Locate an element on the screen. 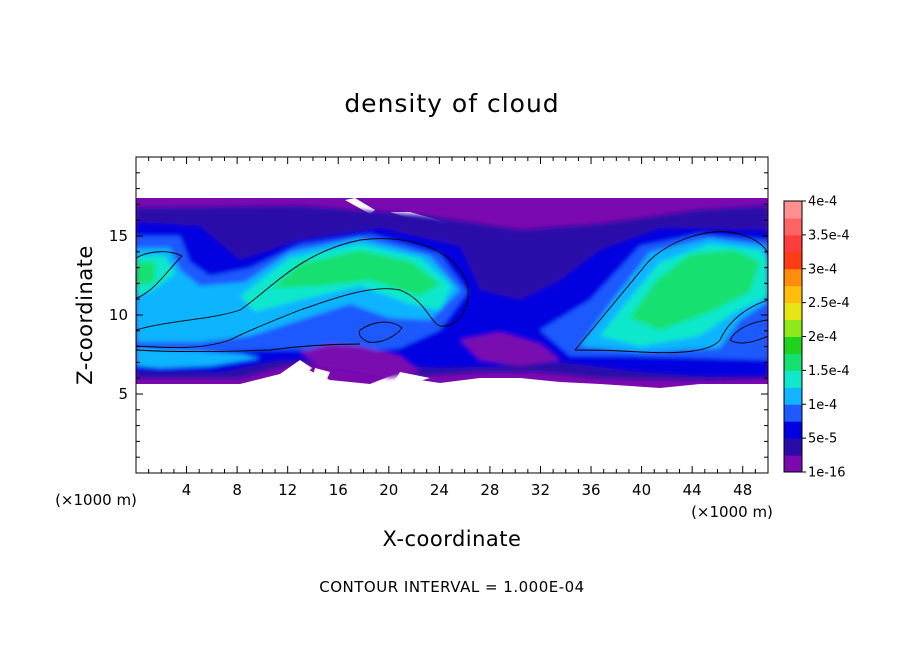 The image size is (904, 654). x-tick-label: 48 is located at coordinates (742, 490).